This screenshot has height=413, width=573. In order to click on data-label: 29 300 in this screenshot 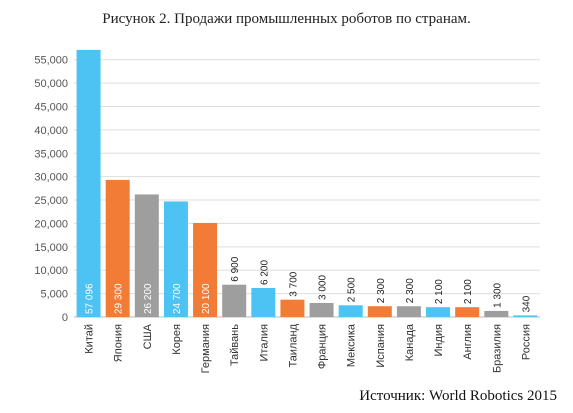, I will do `click(119, 298)`.